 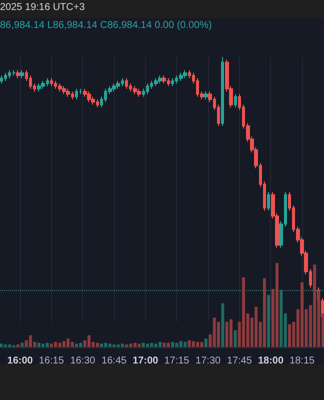 I want to click on x-tick-label: 18:00, so click(x=271, y=361).